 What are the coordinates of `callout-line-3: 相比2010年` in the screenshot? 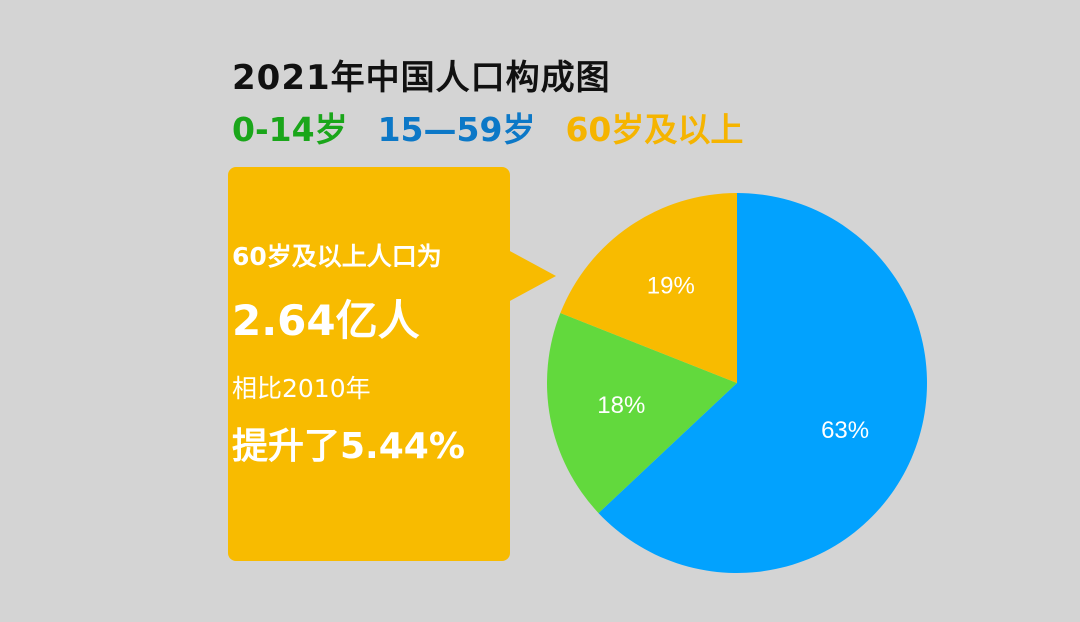 It's located at (301, 388).